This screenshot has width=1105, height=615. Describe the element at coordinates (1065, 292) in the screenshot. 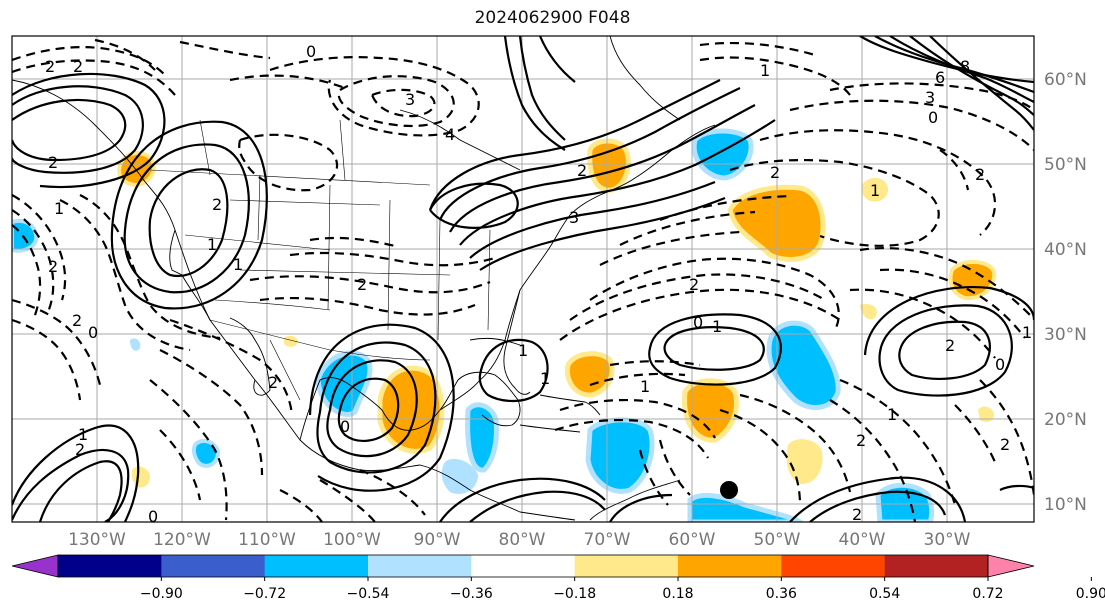

I see `latitude-labels: 60°N 50°N 40°N 30°N 20°N 10°N` at that location.